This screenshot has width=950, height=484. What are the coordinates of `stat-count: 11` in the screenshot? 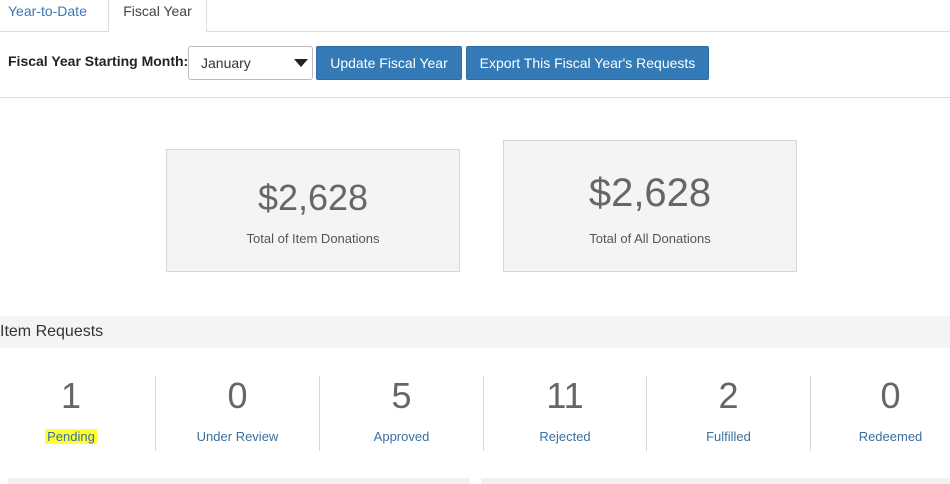 It's located at (565, 395).